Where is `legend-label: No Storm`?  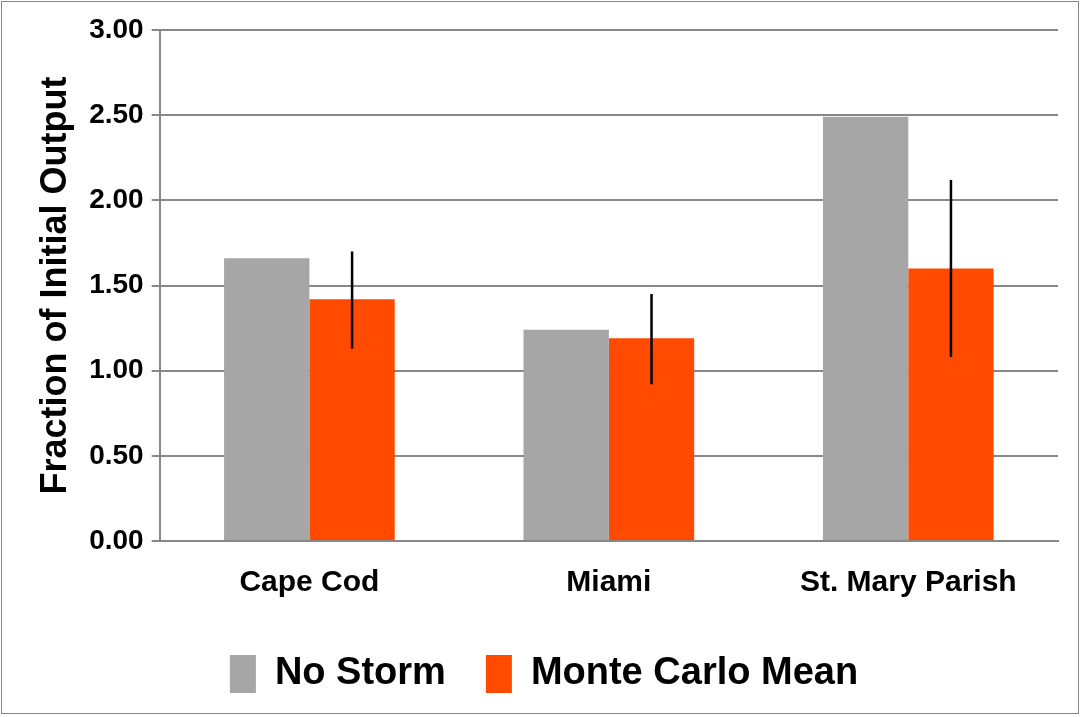
legend-label: No Storm is located at coordinates (360, 671).